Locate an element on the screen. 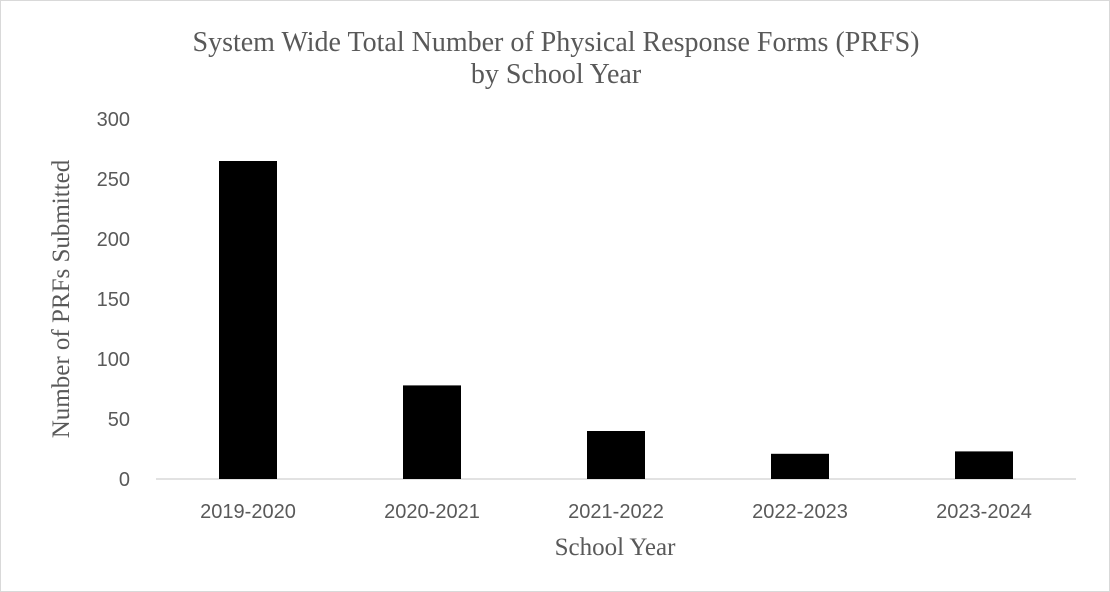 The image size is (1110, 592). y-tick-label: 100 is located at coordinates (113, 360).